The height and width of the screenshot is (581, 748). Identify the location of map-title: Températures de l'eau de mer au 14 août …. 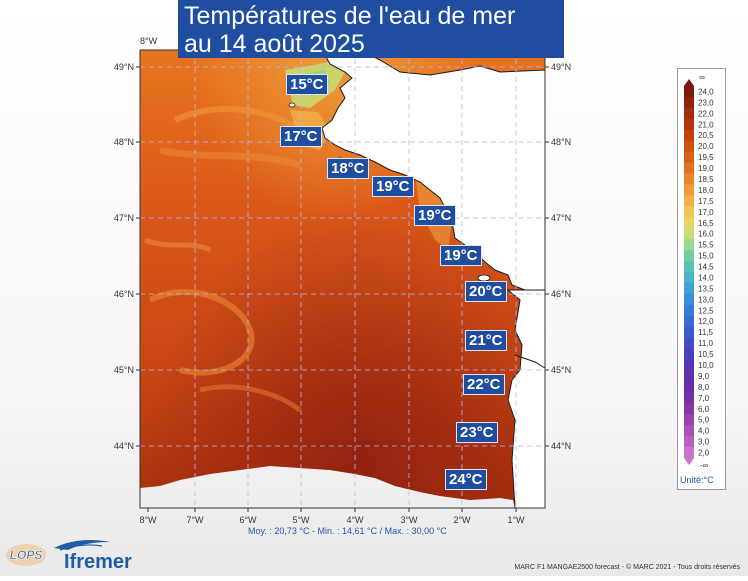
(371, 29).